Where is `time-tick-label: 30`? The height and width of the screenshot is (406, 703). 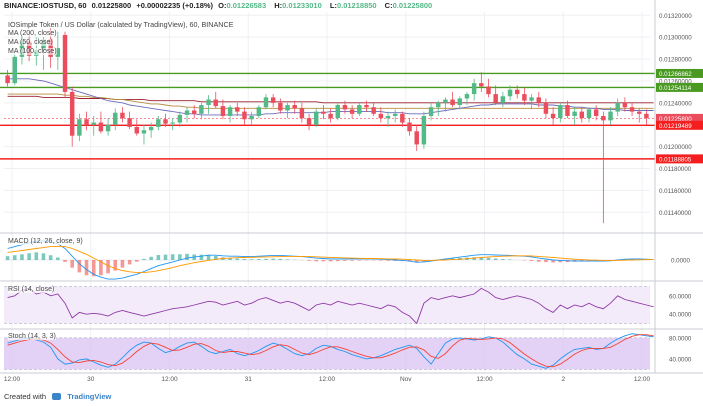 time-tick-label: 30 is located at coordinates (91, 379).